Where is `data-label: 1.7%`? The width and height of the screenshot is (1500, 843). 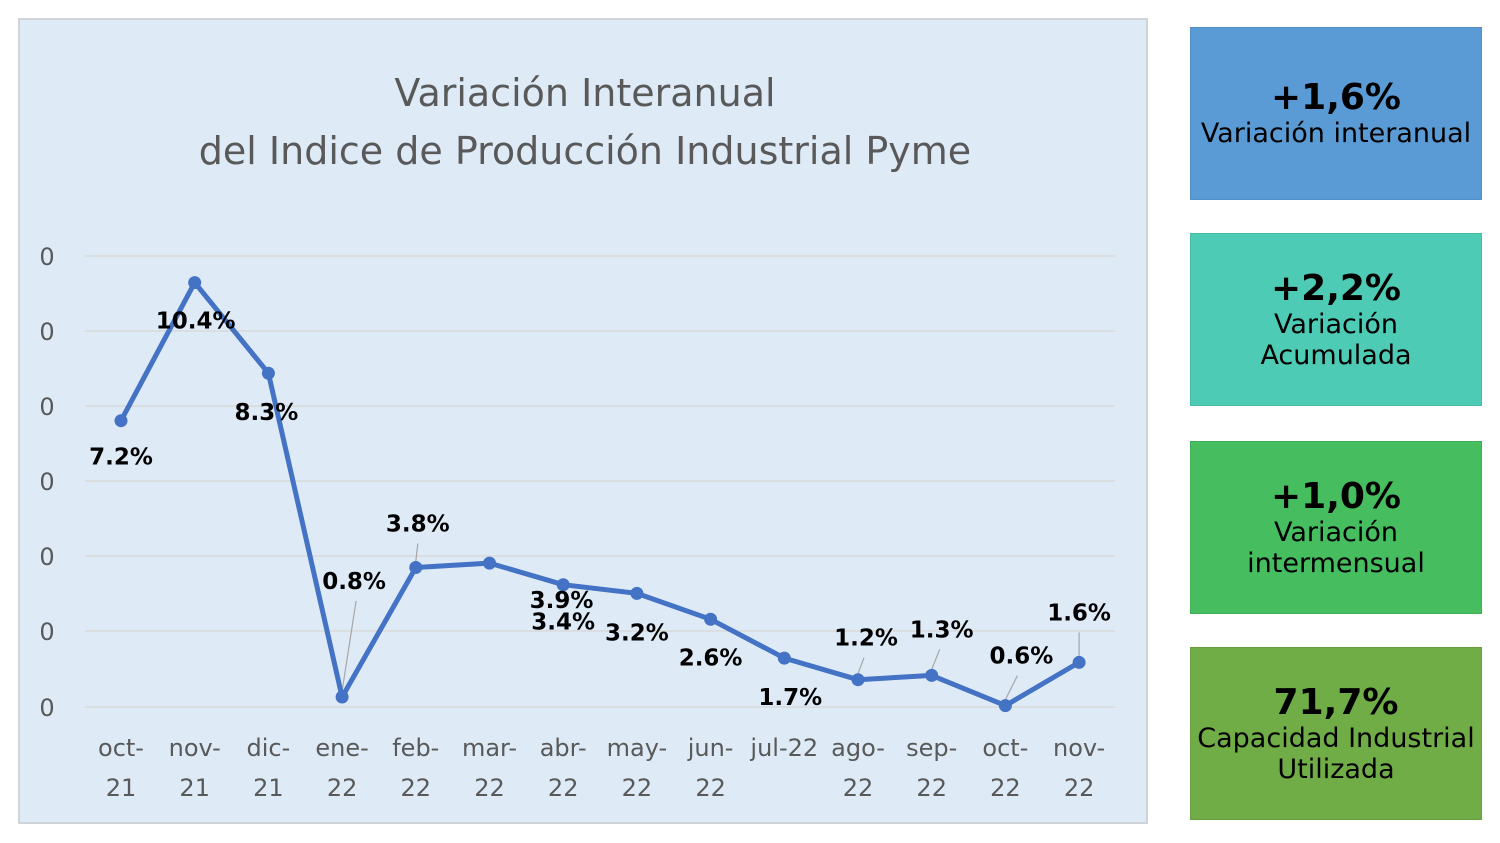 data-label: 1.7% is located at coordinates (790, 698).